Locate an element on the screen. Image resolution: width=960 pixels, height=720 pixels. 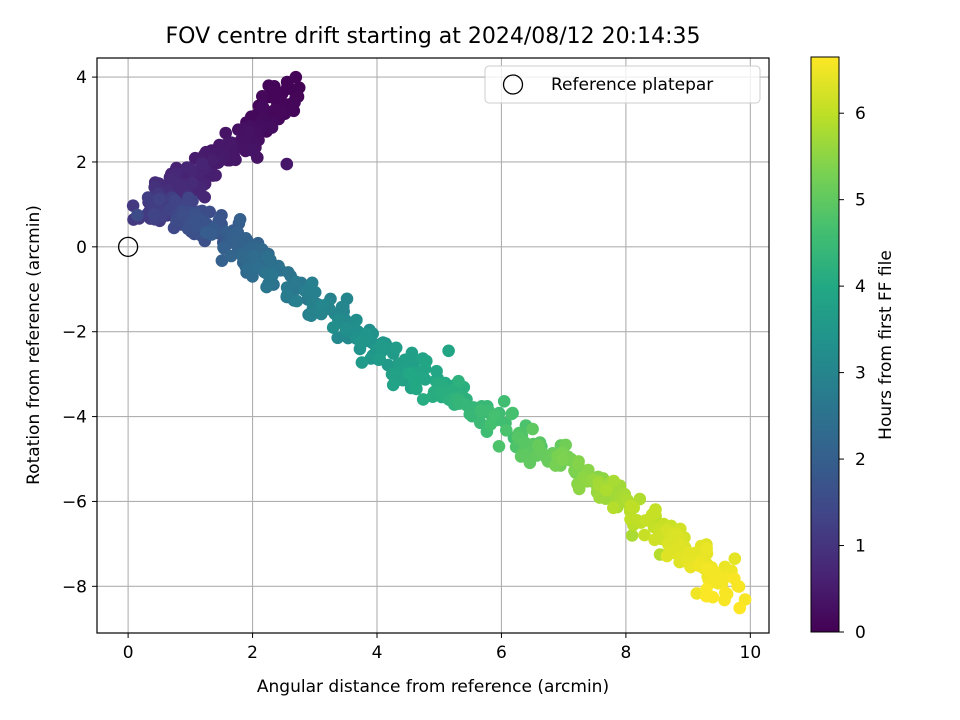
legend: Reference platepar is located at coordinates (622, 84).